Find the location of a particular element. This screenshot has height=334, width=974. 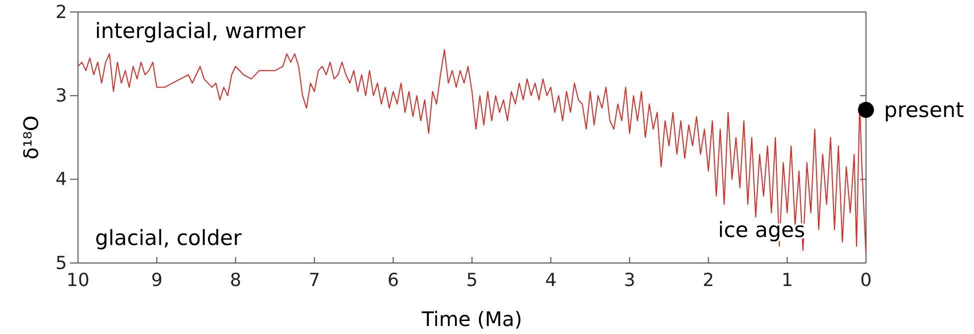

x-tick-label: 10 is located at coordinates (78, 280).